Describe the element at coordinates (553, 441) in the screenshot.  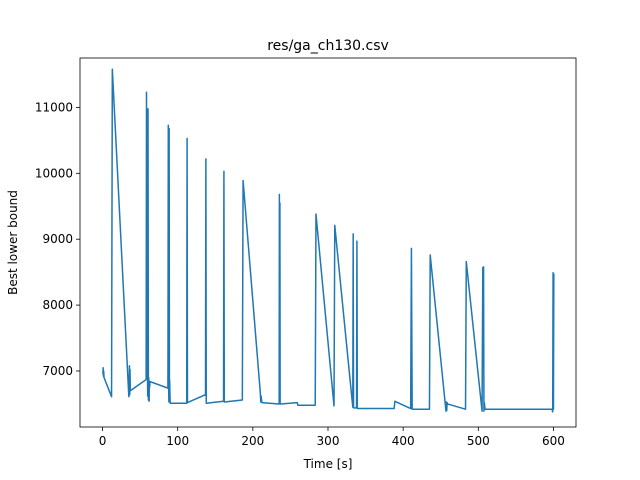
I see `x-tick-label: 600` at that location.